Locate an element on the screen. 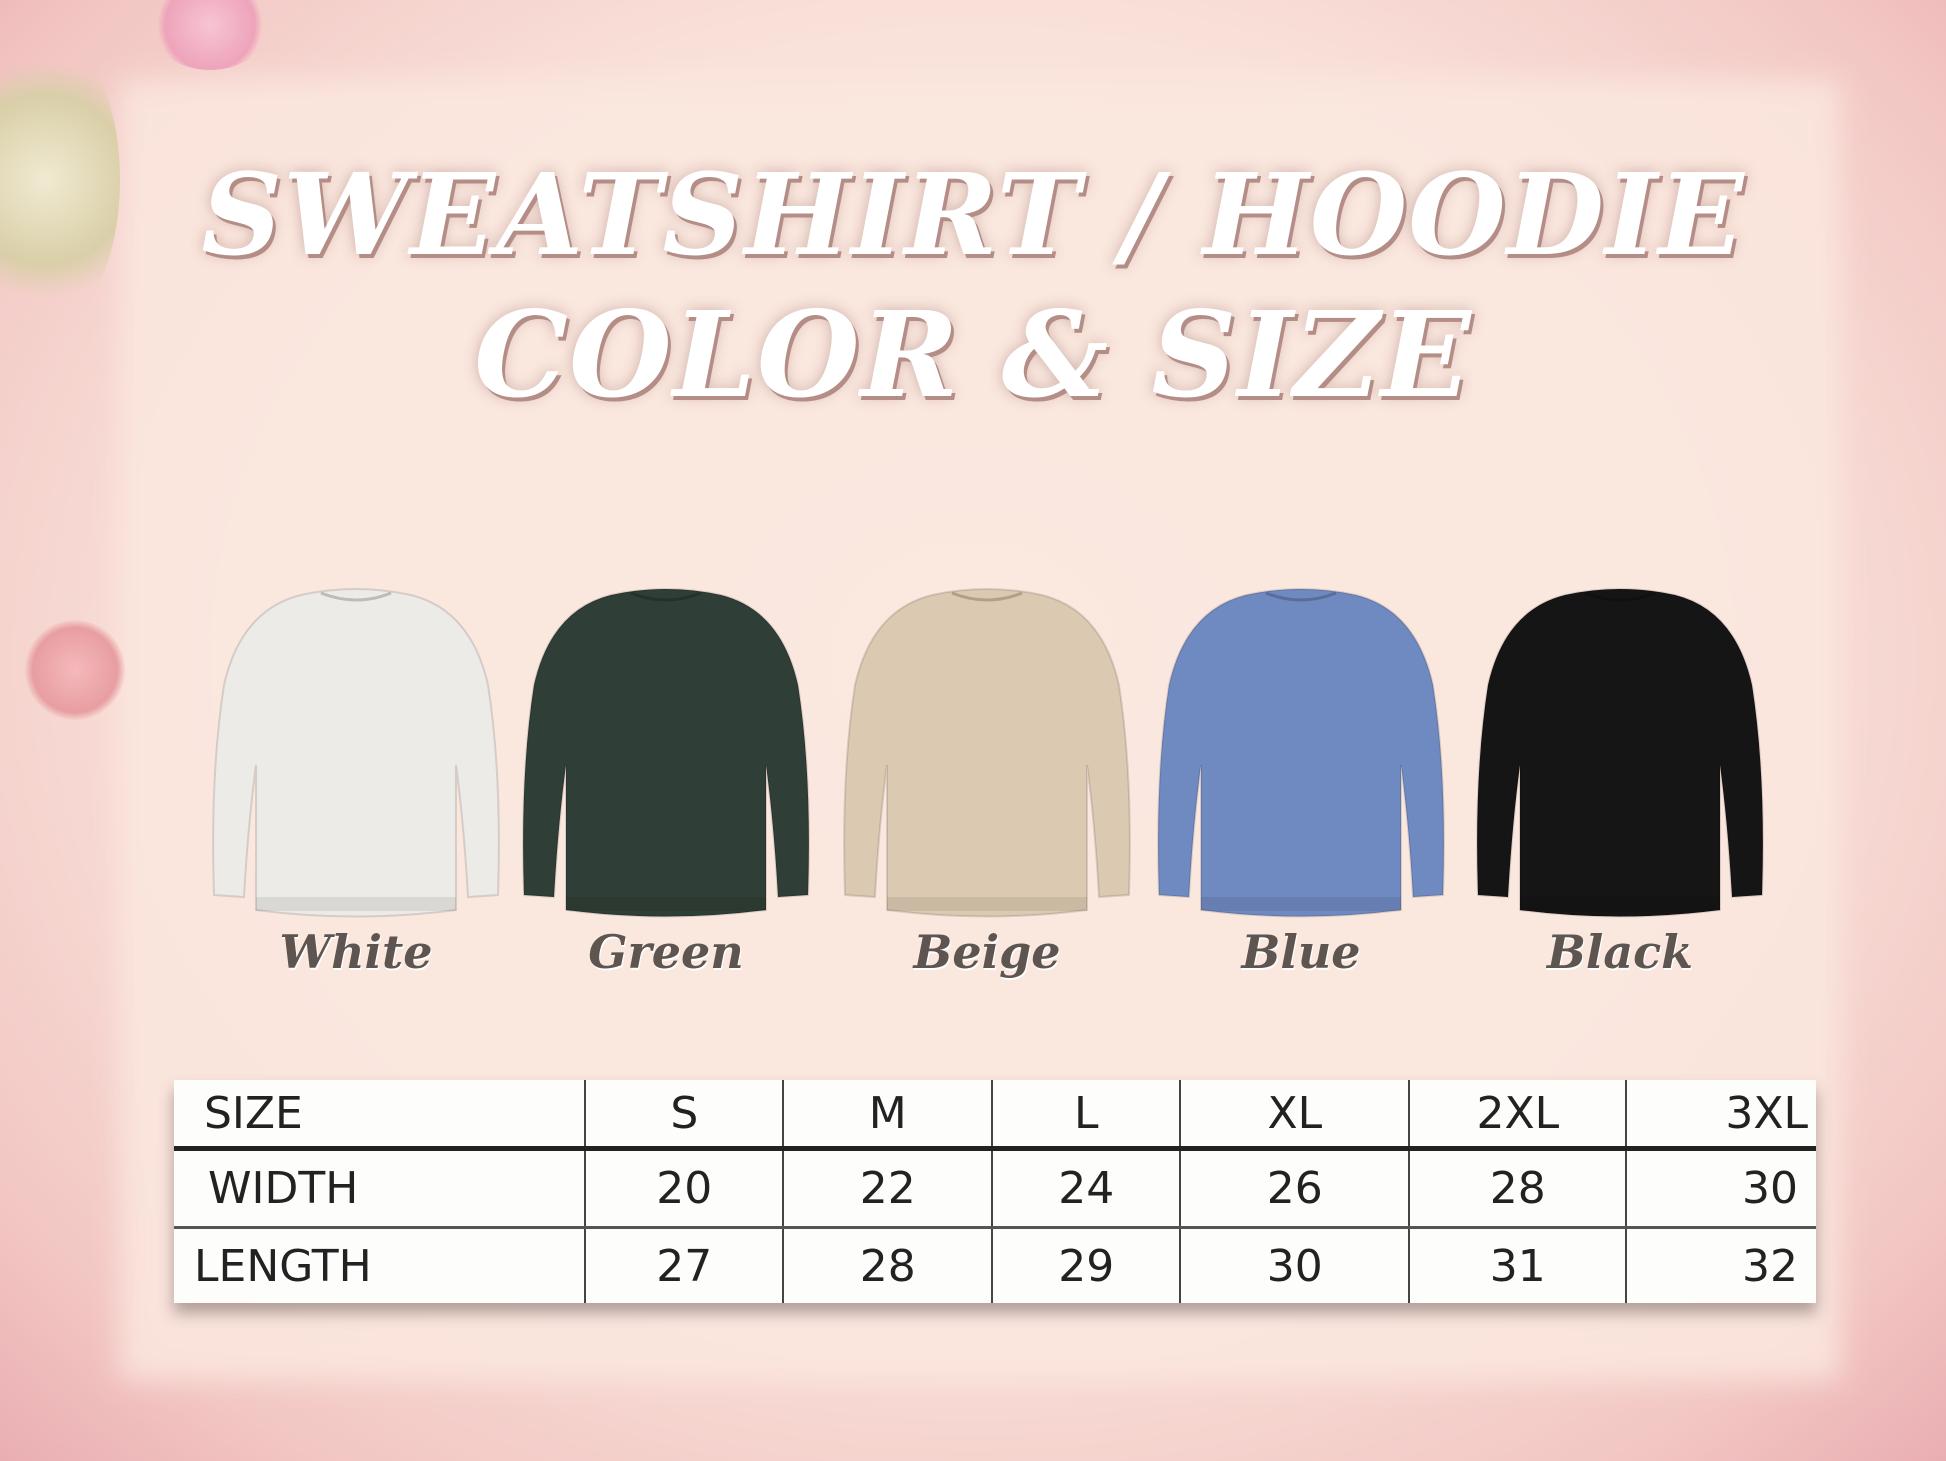 This screenshot has height=1461, width=1946. table-cell: 31 is located at coordinates (1517, 1265).